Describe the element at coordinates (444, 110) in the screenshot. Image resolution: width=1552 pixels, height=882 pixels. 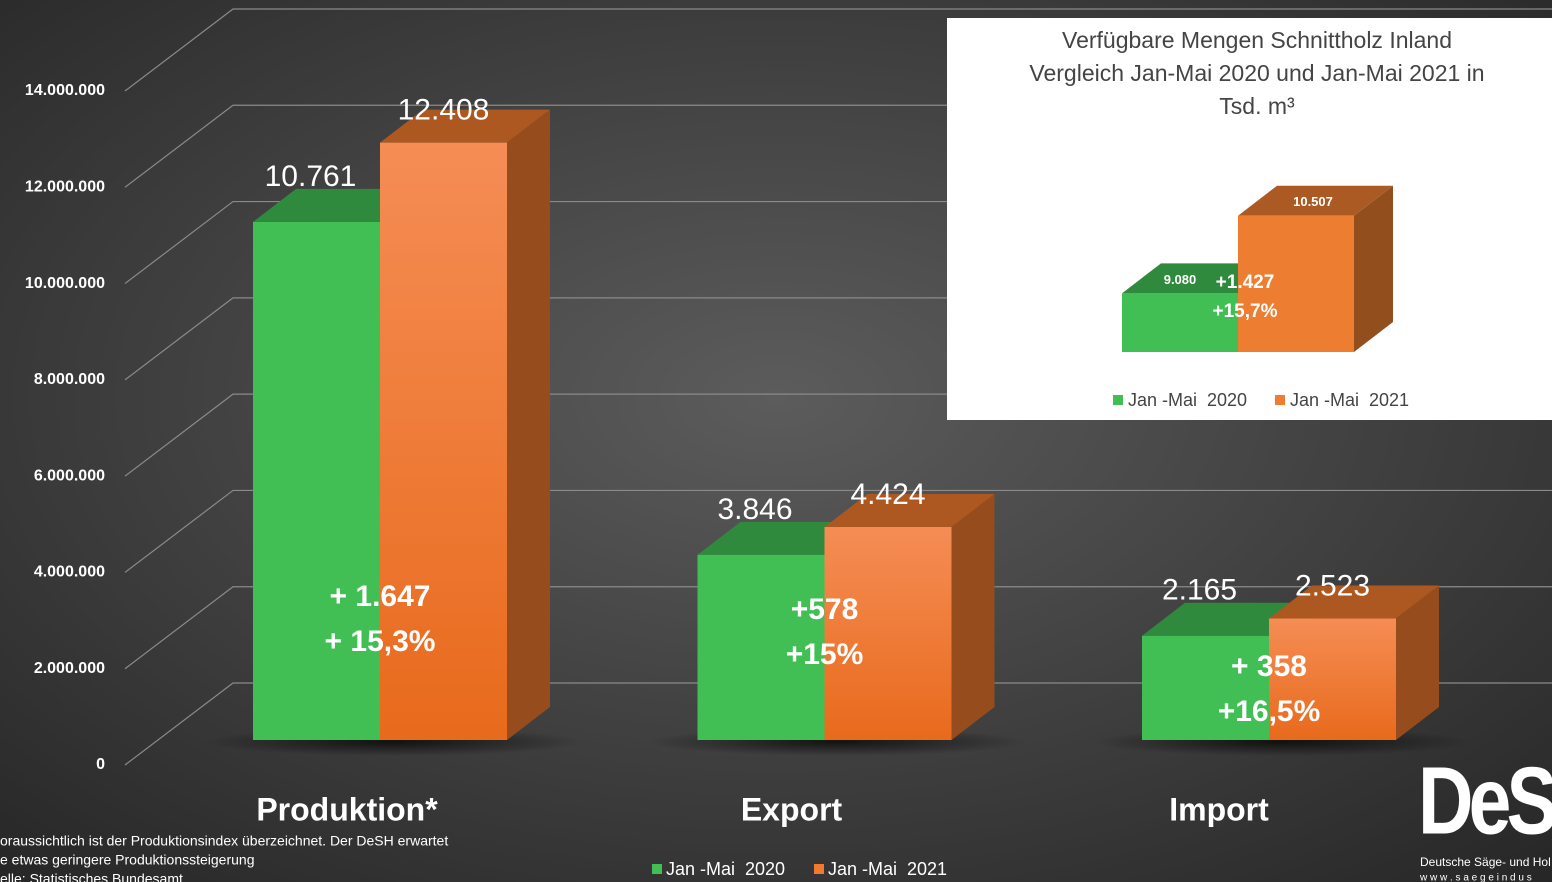
I see `data-label: 12.408` at that location.